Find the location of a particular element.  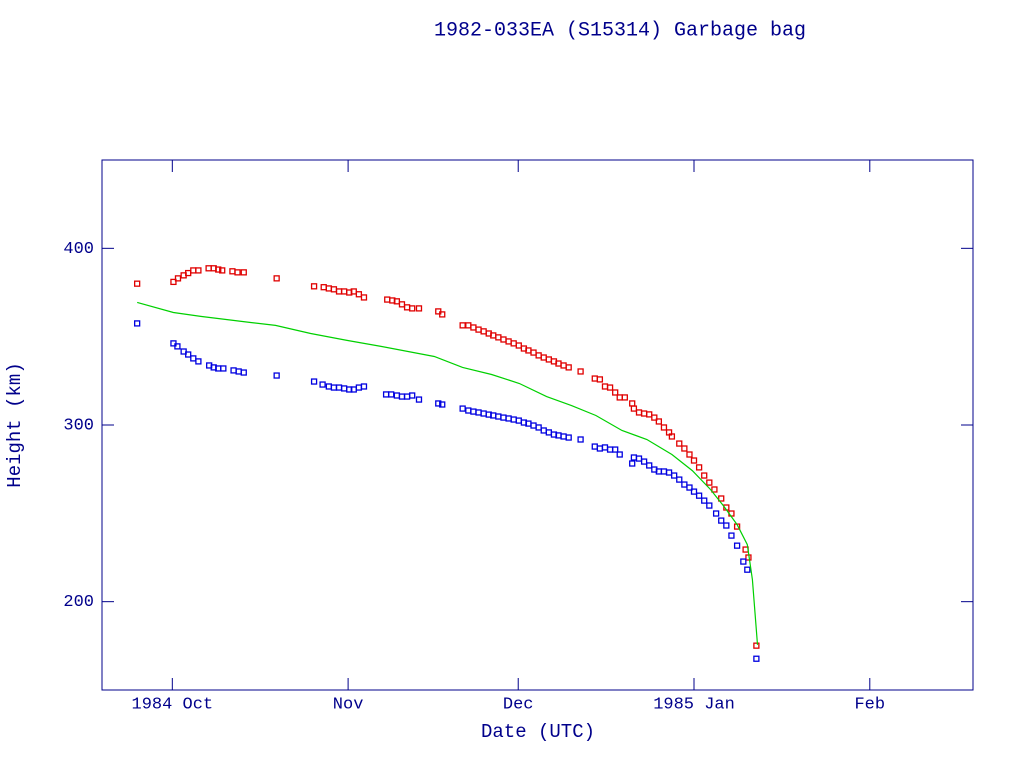

x-tick-label: 1985 Jan is located at coordinates (694, 704).